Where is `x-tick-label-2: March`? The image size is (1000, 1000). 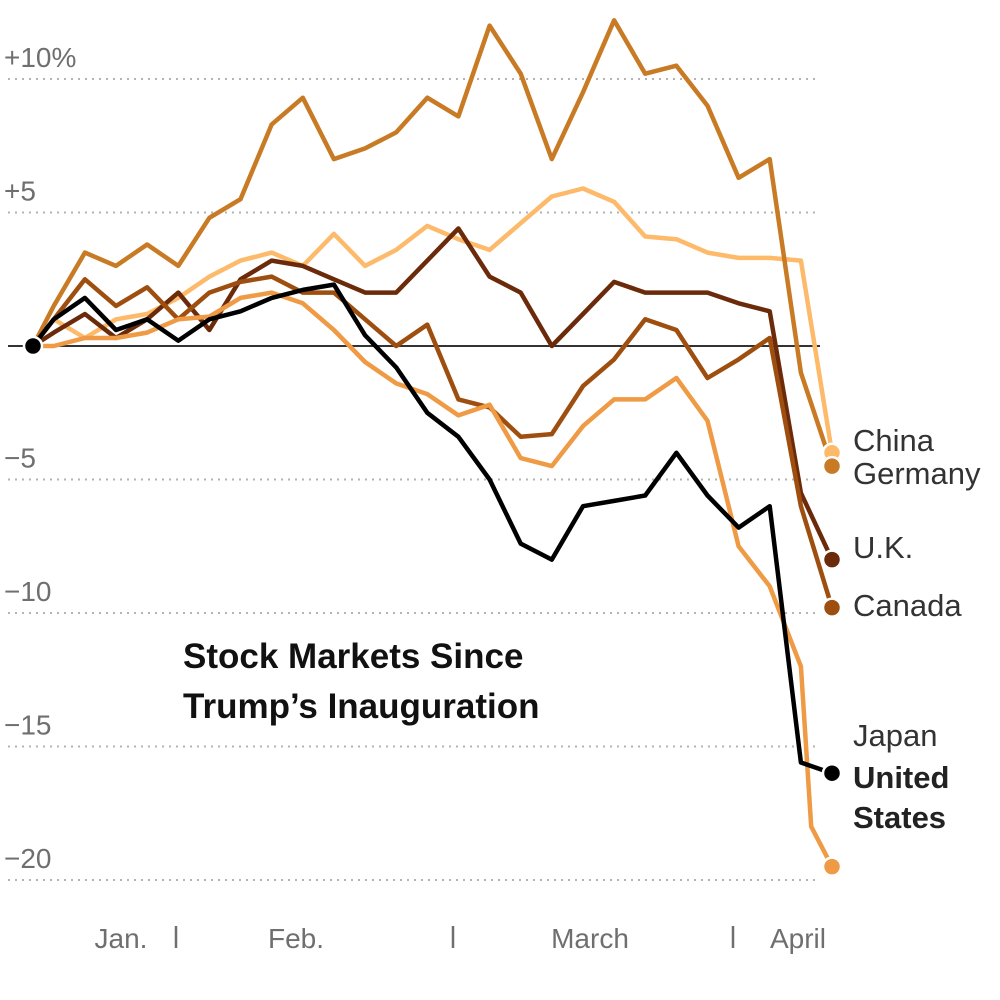
x-tick-label-2: March is located at coordinates (590, 938).